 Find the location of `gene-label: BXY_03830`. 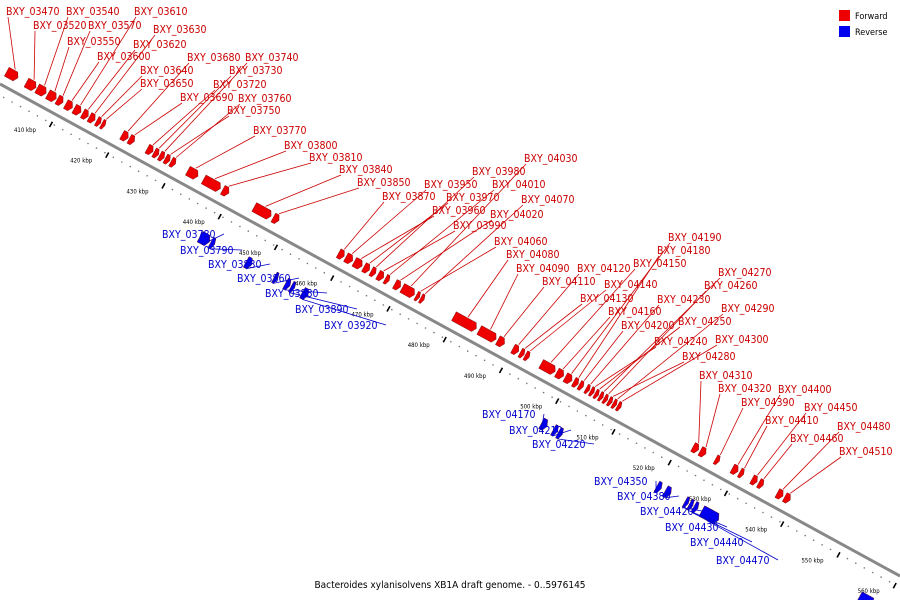

gene-label: BXY_03830 is located at coordinates (234, 265).